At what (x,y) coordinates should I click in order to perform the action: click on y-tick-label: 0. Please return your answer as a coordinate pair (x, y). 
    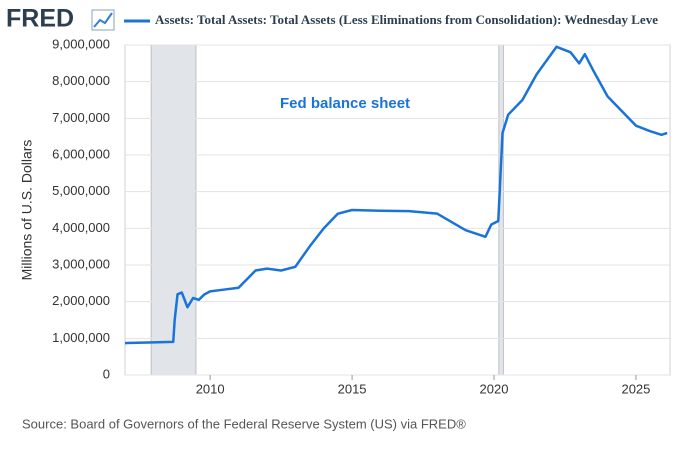
    Looking at the image, I should click on (106, 373).